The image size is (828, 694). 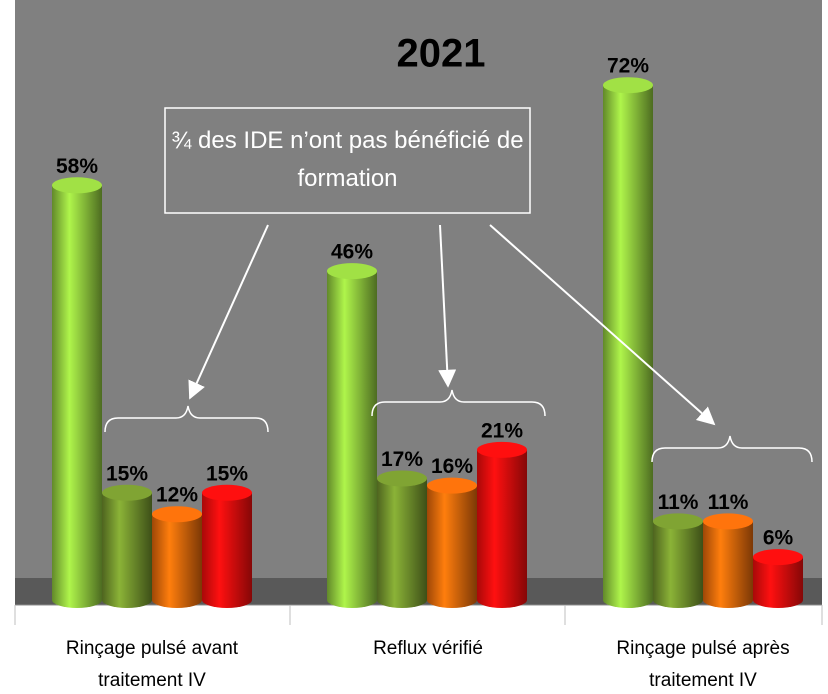 I want to click on value-label: 16%, so click(x=452, y=466).